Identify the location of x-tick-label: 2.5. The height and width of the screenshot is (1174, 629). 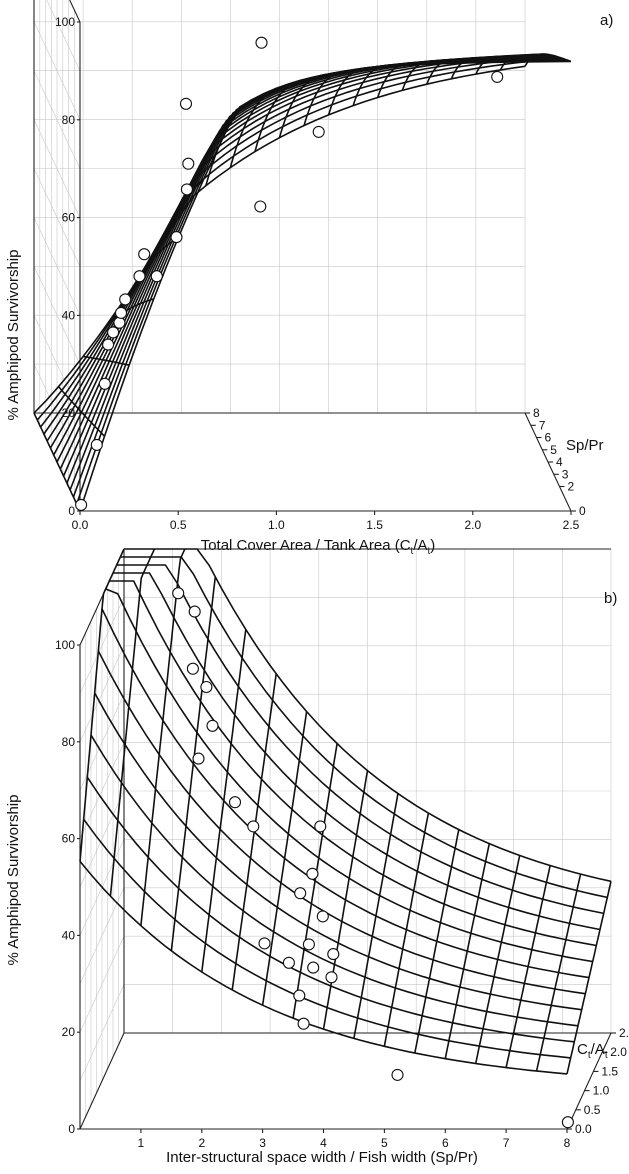
(571, 525).